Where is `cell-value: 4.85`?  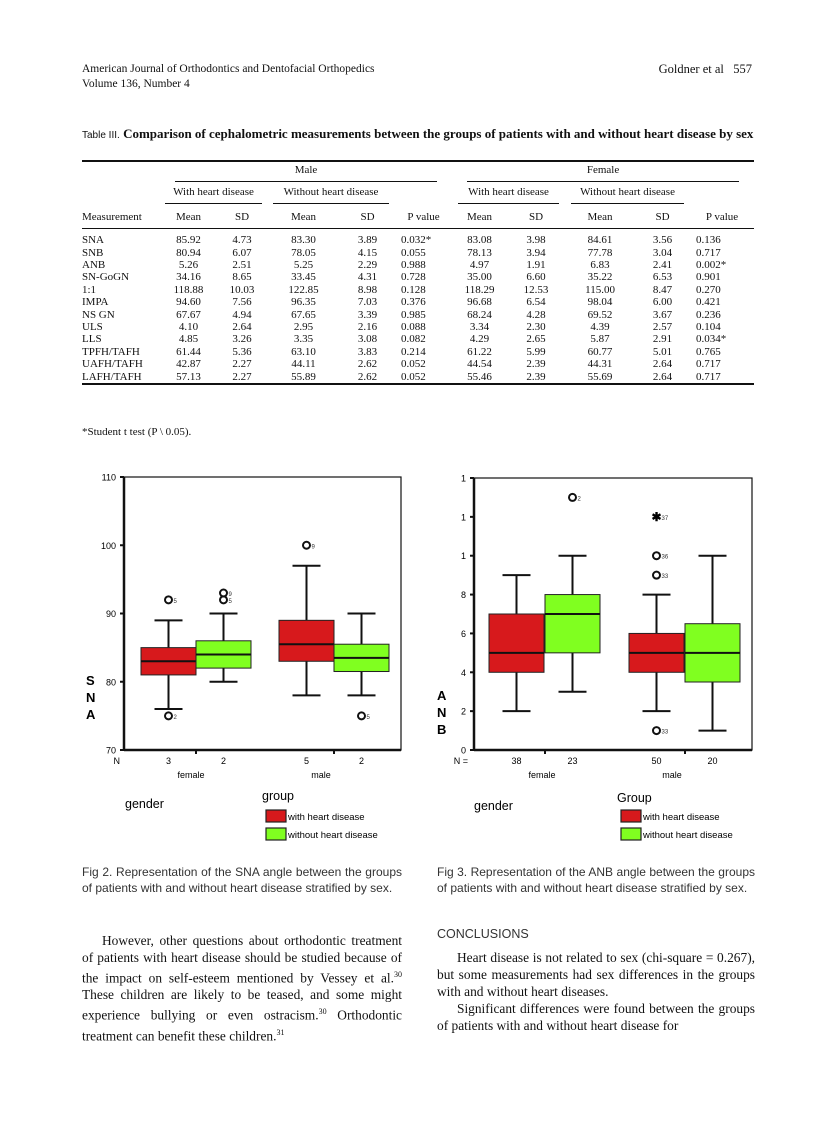
cell-value: 4.85 is located at coordinates (188, 339).